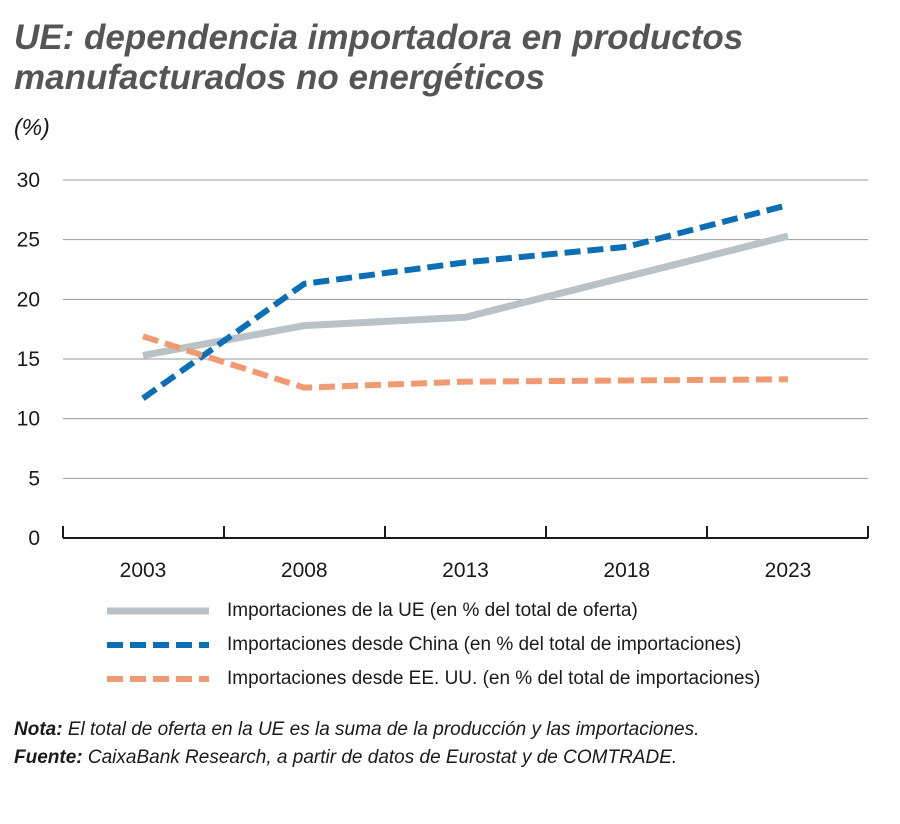 This screenshot has height=824, width=900. What do you see at coordinates (788, 570) in the screenshot?
I see `x-tick-label-2023: 2023` at bounding box center [788, 570].